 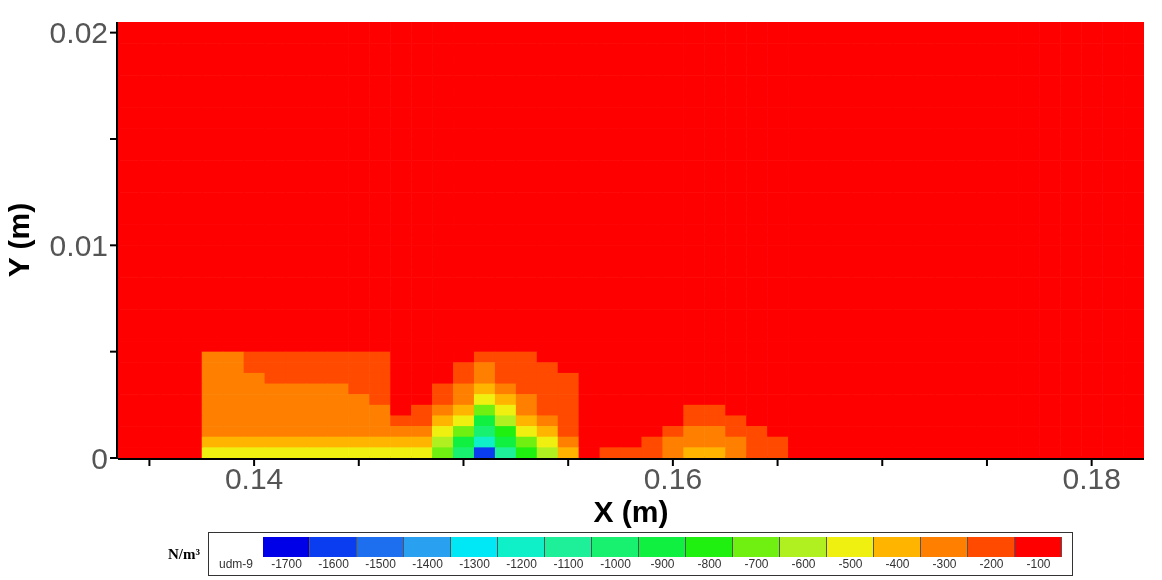 What do you see at coordinates (615, 564) in the screenshot?
I see `color-bar-label: -1000` at bounding box center [615, 564].